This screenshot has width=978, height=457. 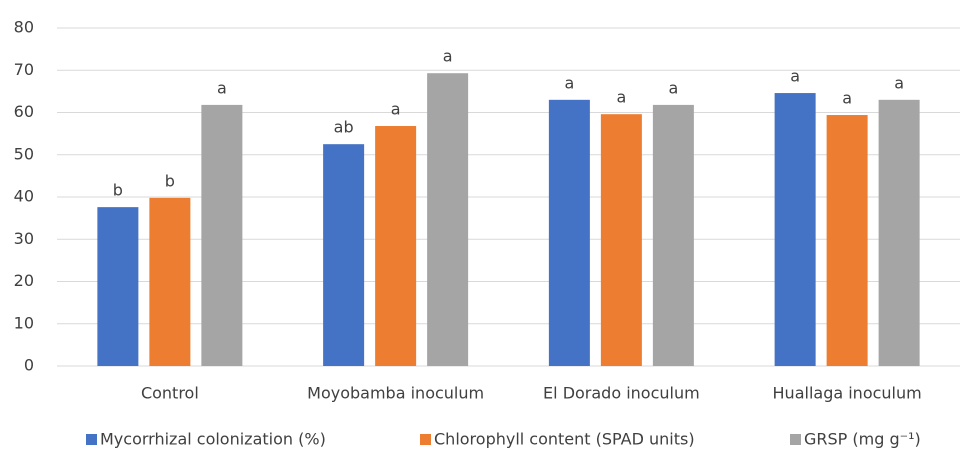 What do you see at coordinates (564, 439) in the screenshot?
I see `legend-label: Chlorophyll content (SPAD units)` at bounding box center [564, 439].